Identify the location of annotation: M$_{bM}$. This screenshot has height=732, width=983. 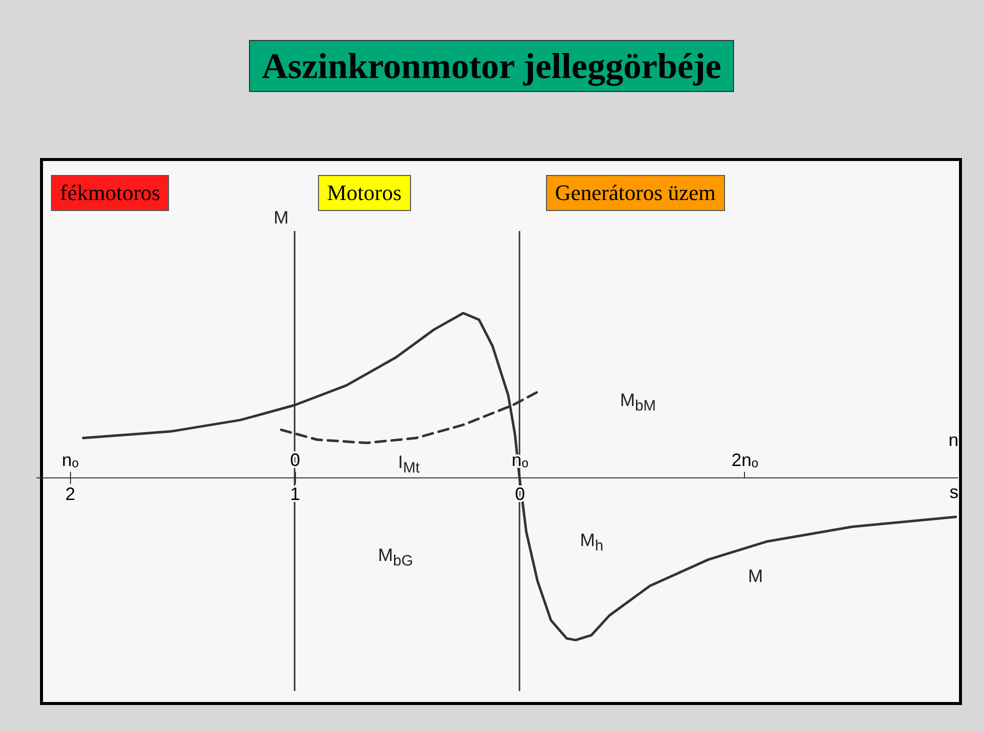
(638, 402).